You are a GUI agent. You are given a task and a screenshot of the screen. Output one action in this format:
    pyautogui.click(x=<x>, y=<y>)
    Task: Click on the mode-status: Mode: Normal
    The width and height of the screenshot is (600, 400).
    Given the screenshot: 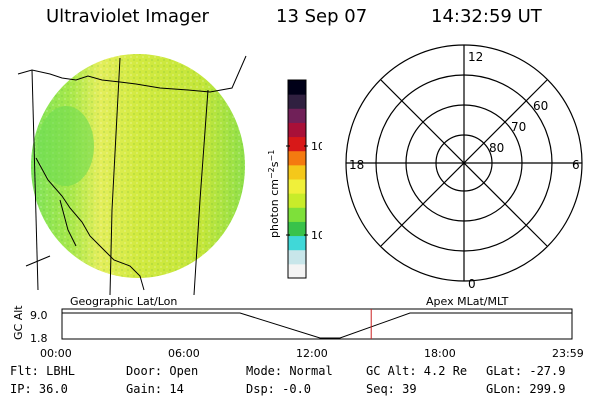 What is the action you would take?
    pyautogui.click(x=289, y=371)
    